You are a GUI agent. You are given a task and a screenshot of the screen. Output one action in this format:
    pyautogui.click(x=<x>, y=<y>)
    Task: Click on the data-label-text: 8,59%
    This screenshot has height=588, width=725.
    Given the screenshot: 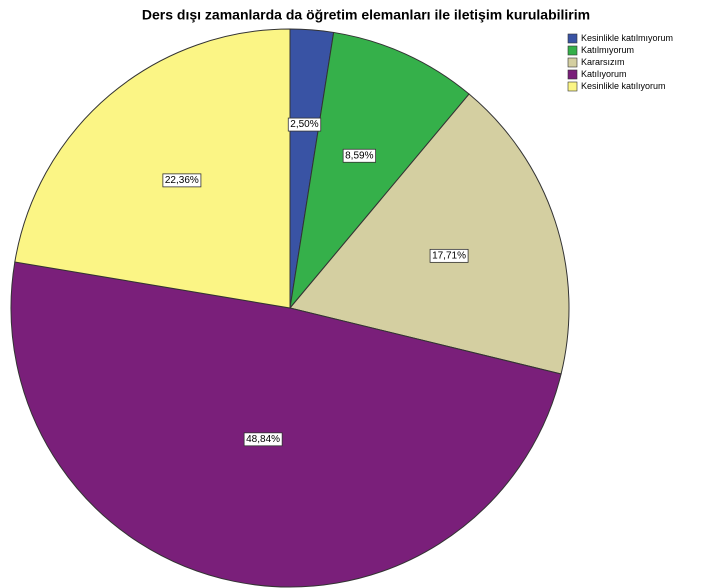 What is the action you would take?
    pyautogui.click(x=359, y=155)
    